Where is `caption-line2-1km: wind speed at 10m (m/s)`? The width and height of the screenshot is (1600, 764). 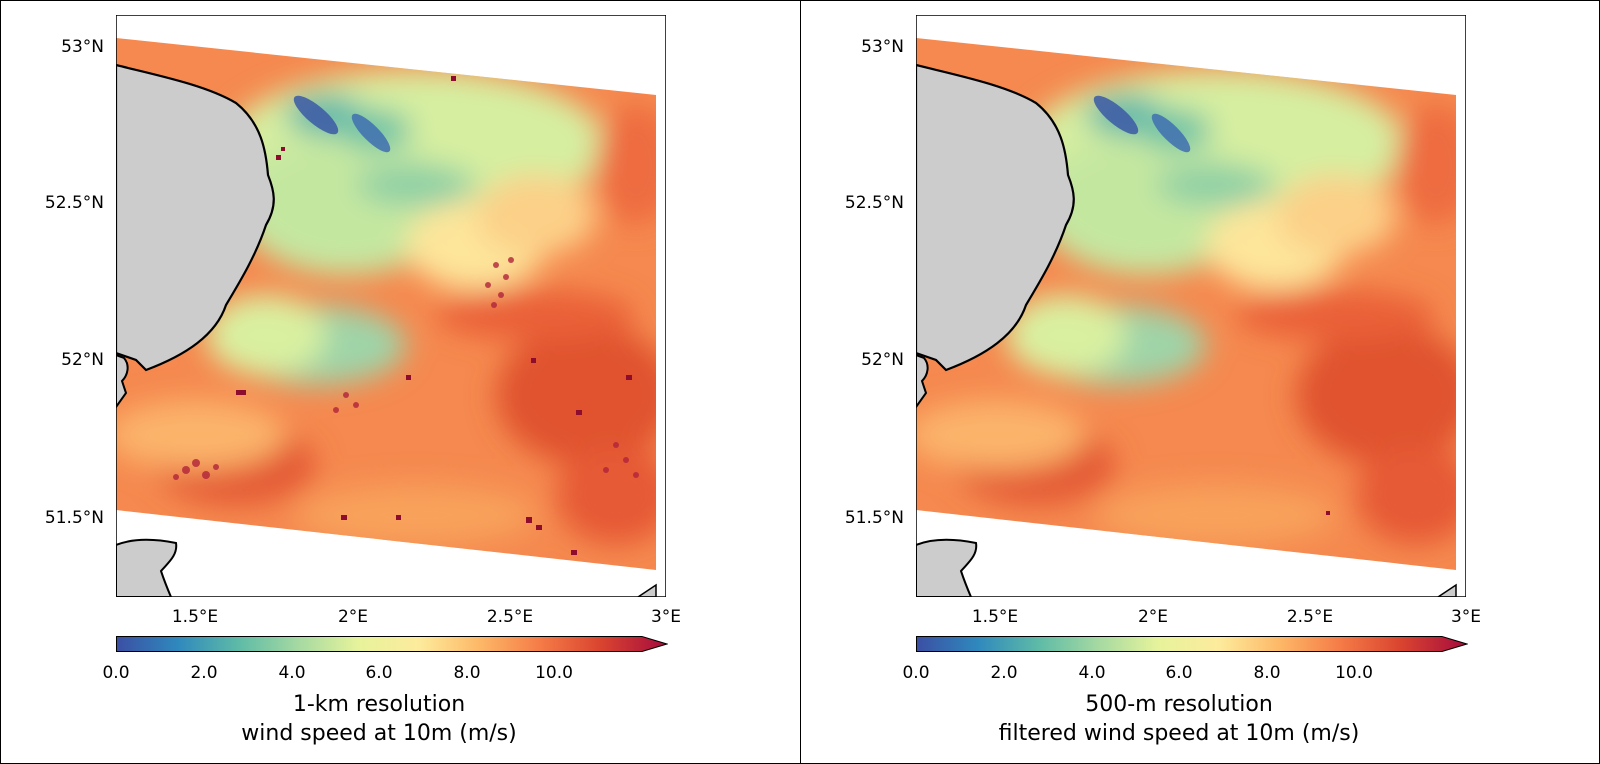 caption-line2-1km: wind speed at 10m (m/s) is located at coordinates (379, 733).